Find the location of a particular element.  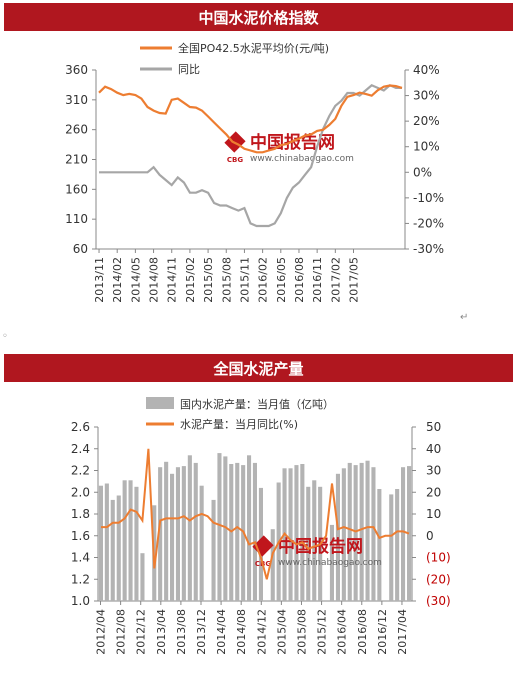

y-left-tick-label: 110 is located at coordinates (76, 219).